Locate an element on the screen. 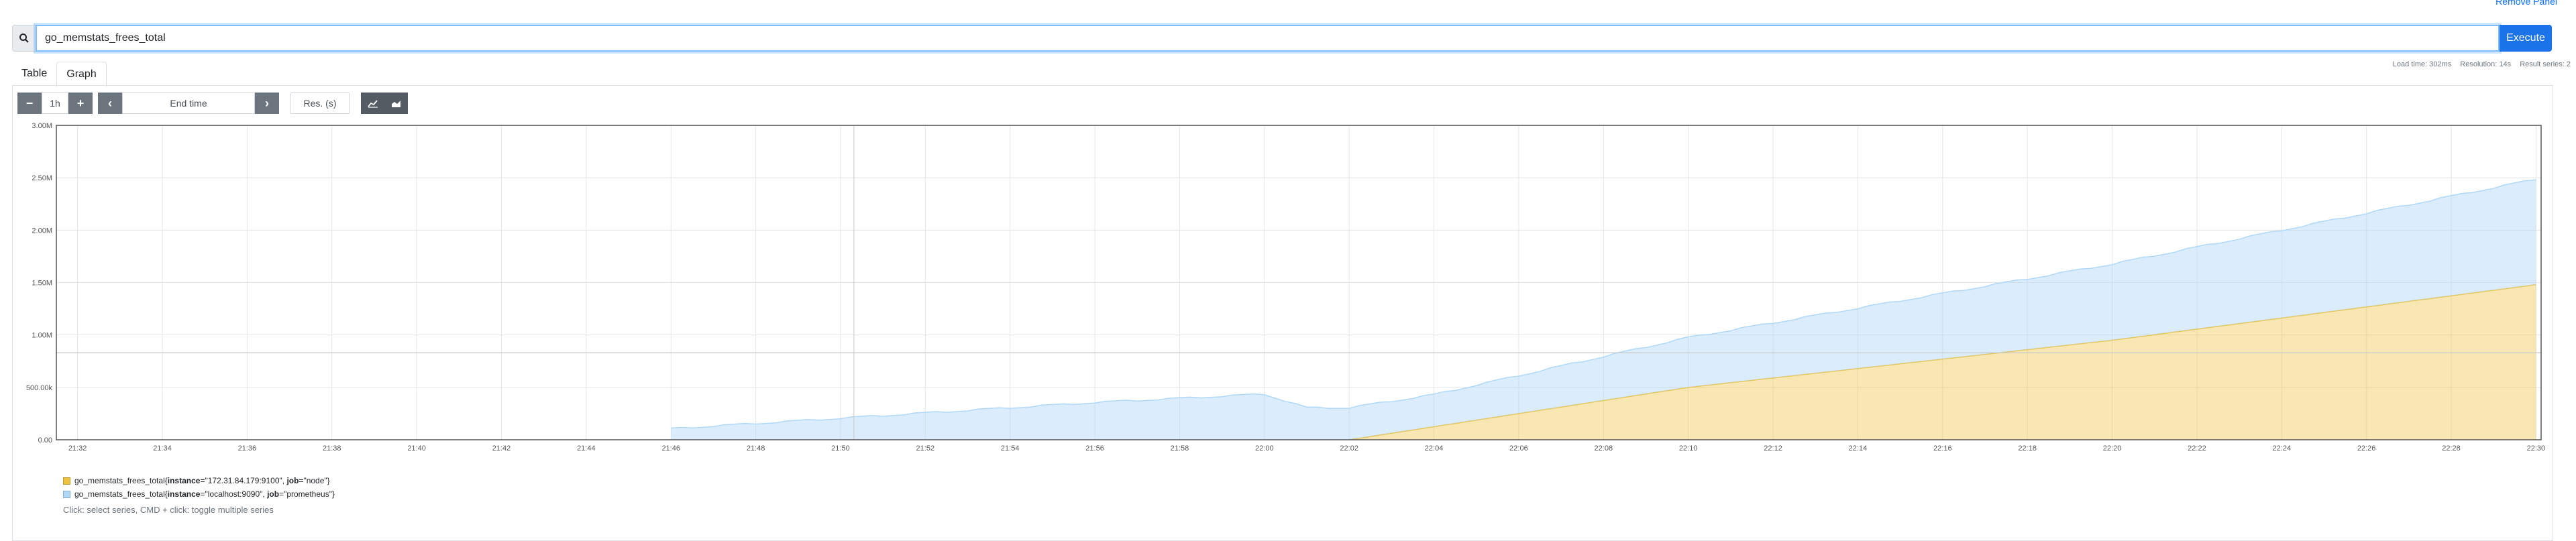 The image size is (2576, 541). resolution-input: Res. (s) is located at coordinates (320, 103).